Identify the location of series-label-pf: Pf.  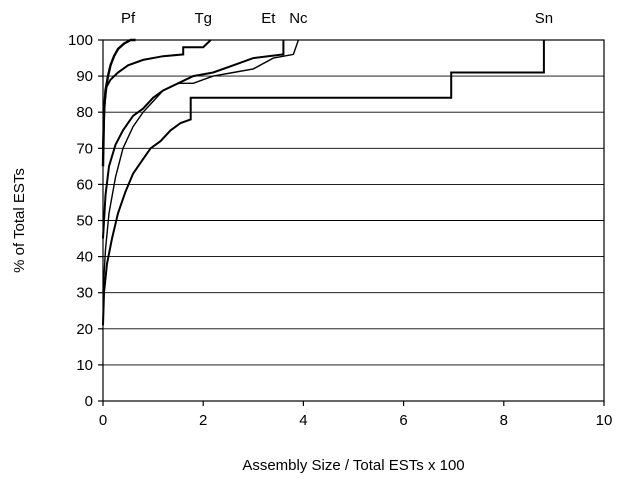
(128, 18).